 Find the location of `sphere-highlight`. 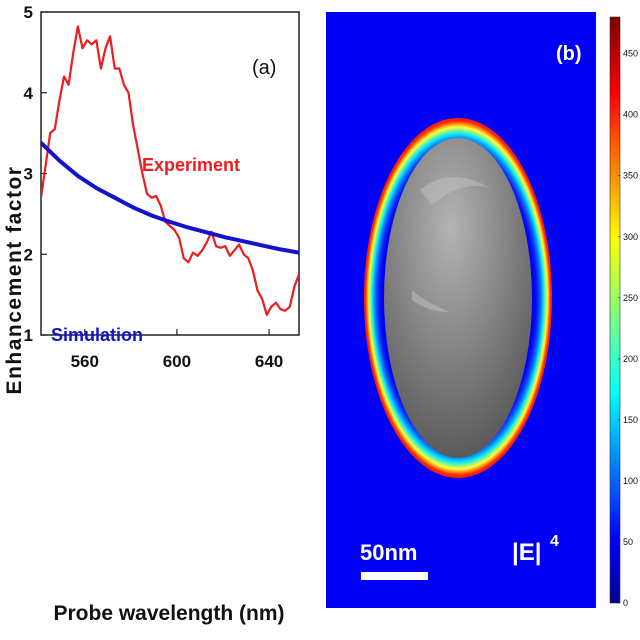

sphere-highlight is located at coordinates (455, 190).